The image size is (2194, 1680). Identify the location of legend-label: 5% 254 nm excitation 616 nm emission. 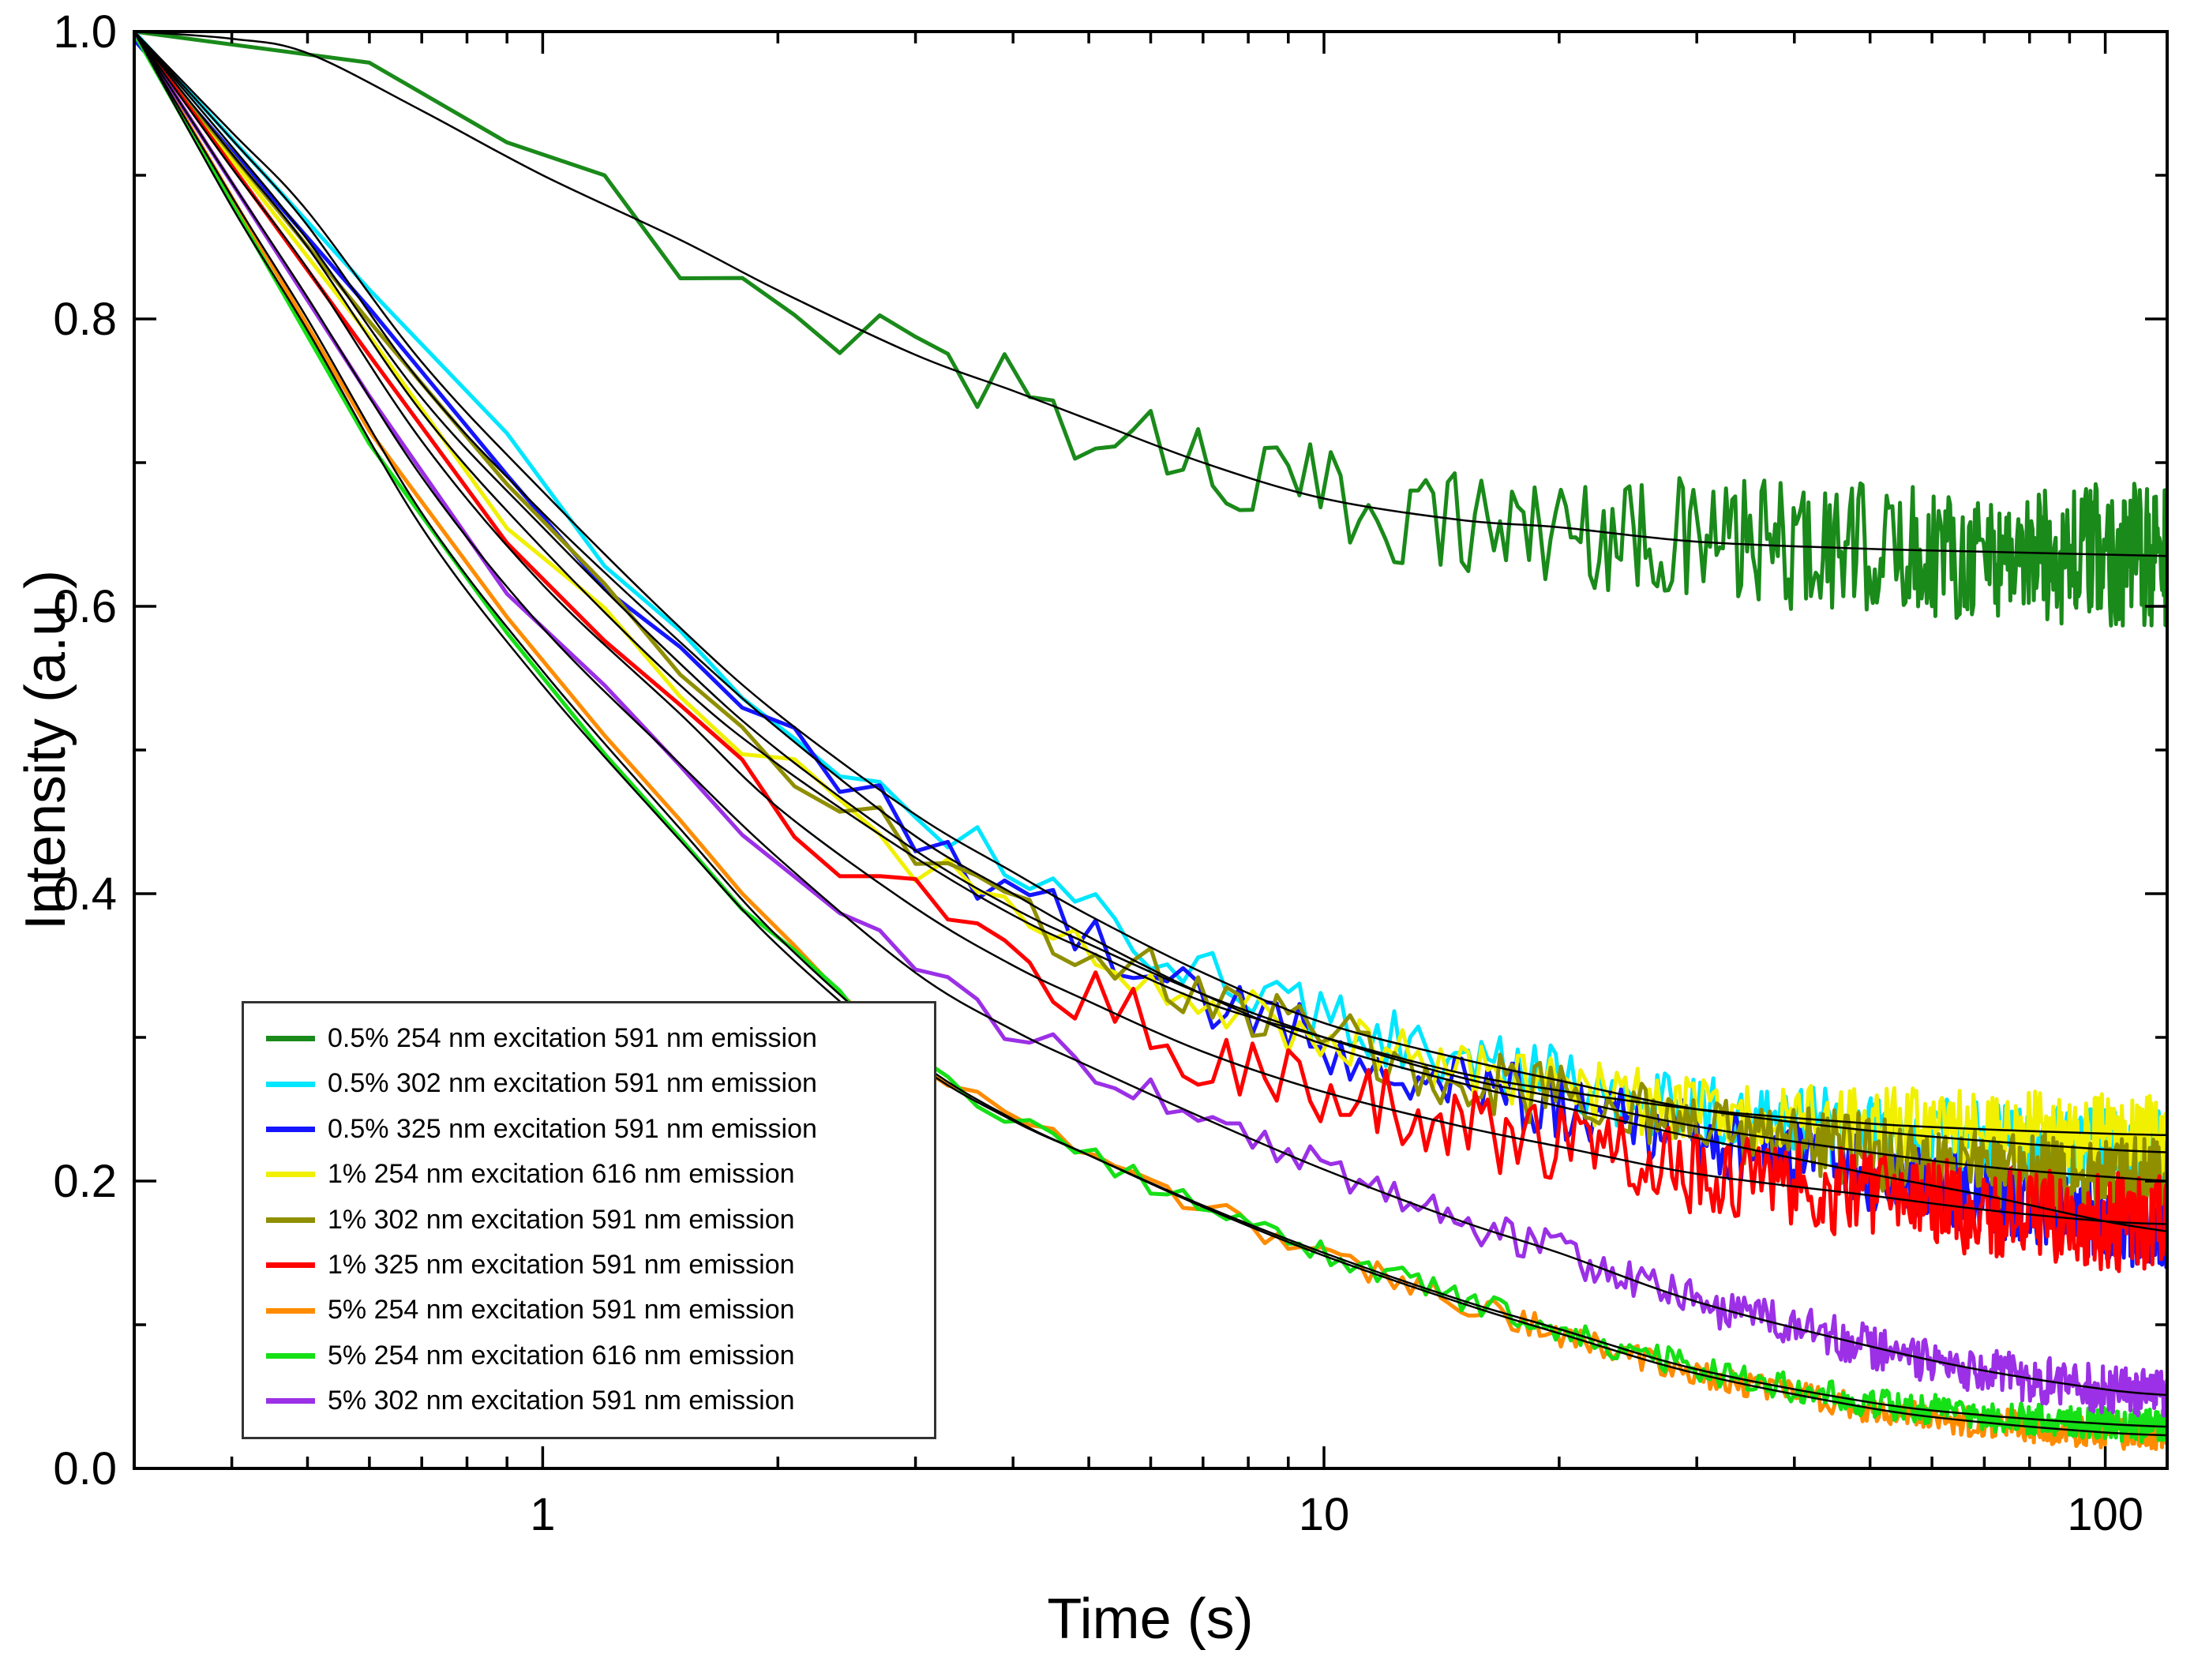
(561, 1355).